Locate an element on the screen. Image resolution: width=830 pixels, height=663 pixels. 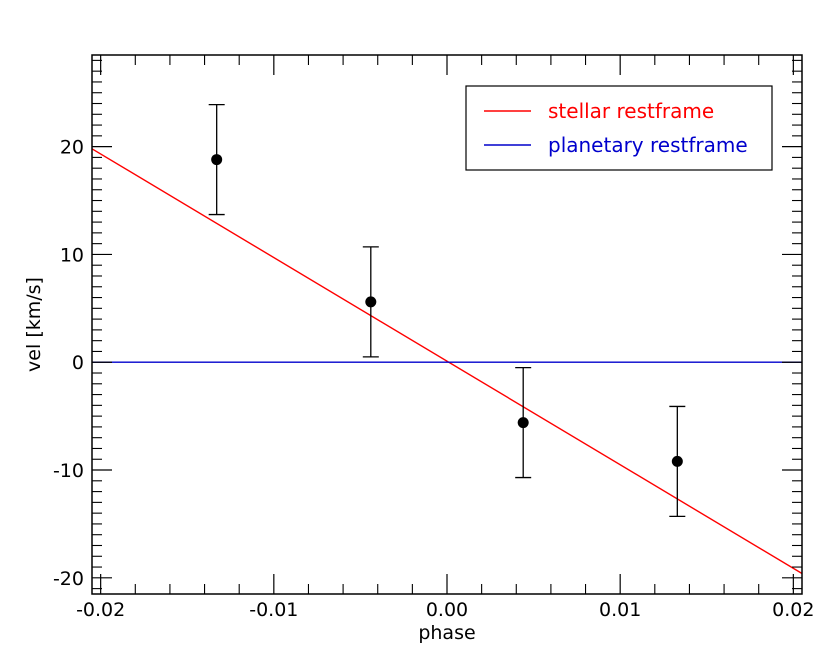
y-tick-label: -10 is located at coordinates (68, 471).